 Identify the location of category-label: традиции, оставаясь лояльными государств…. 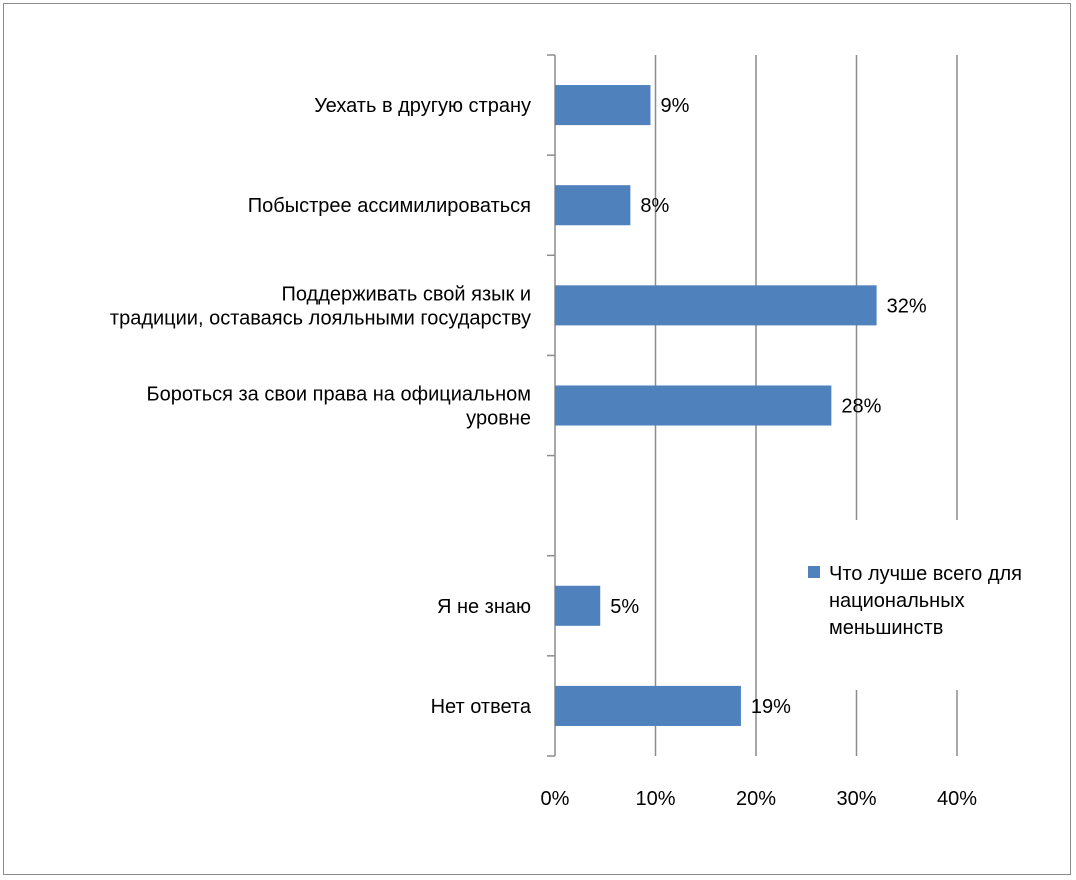
(320, 318).